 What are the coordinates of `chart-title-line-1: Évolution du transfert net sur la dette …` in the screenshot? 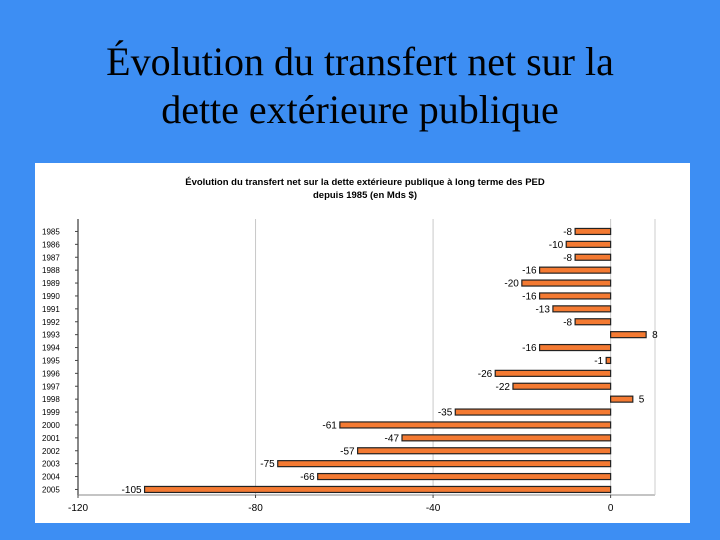 It's located at (365, 182).